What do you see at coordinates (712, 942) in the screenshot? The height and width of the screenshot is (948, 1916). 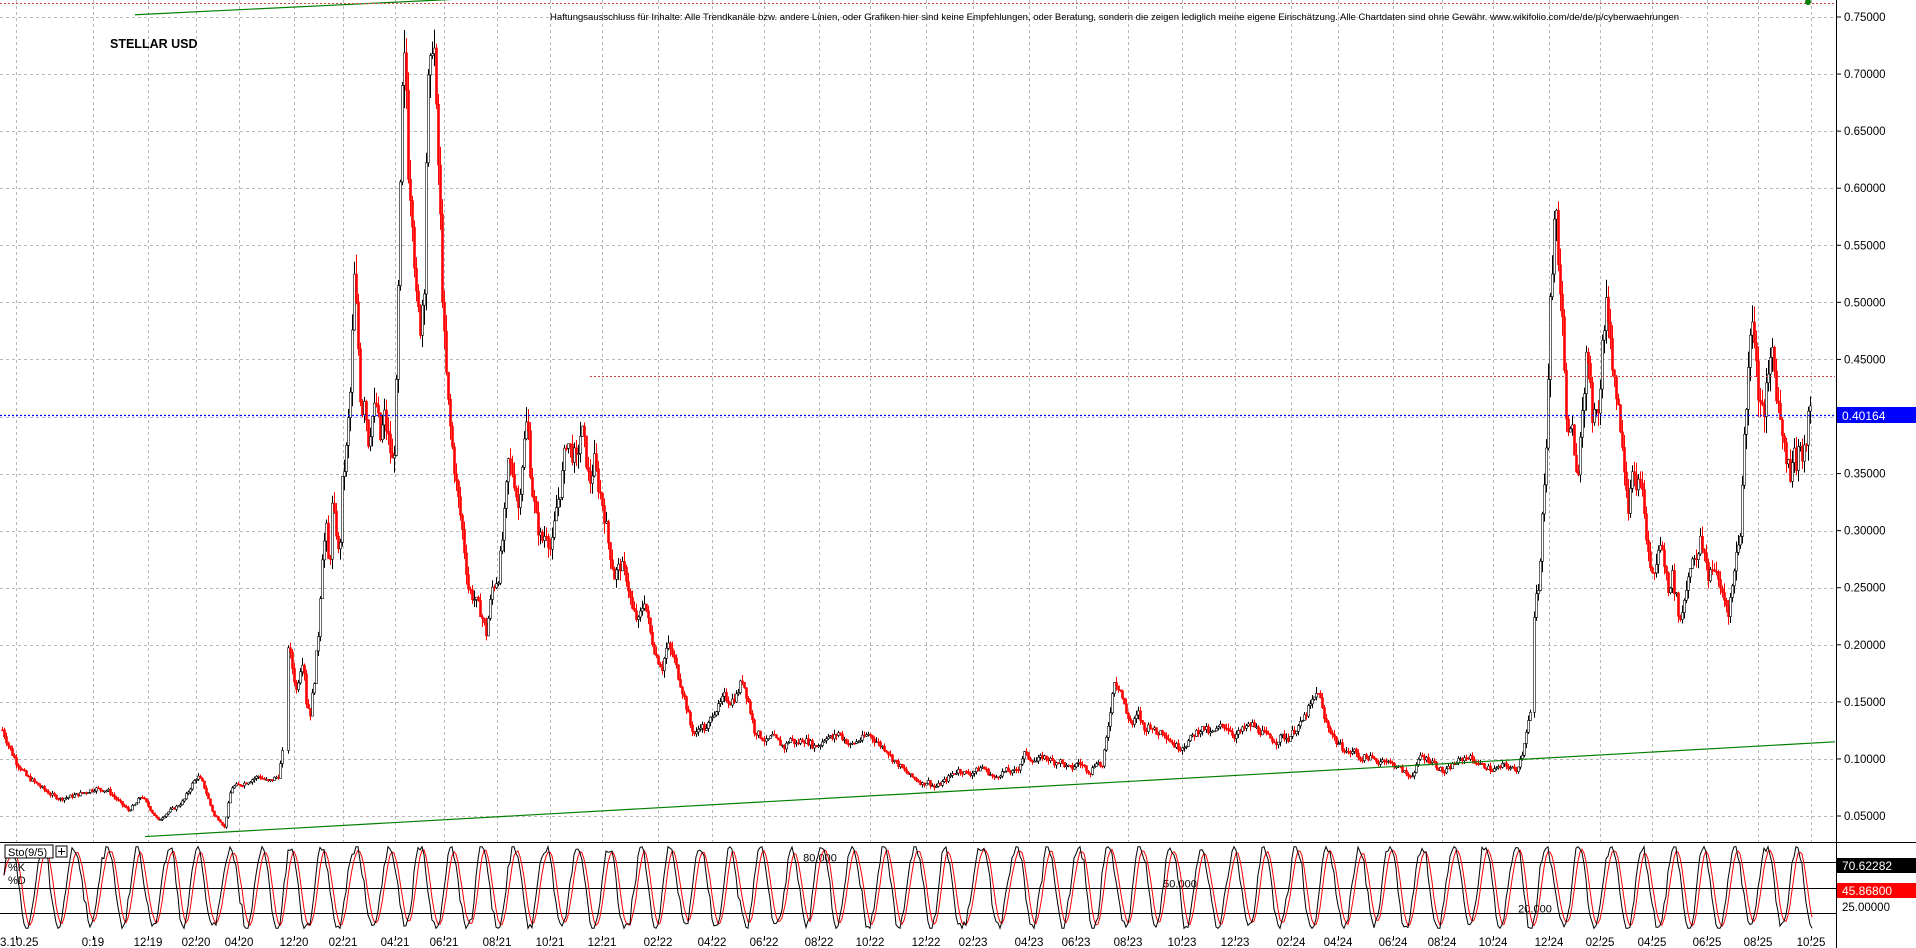 I see `x-tick-label: 04:22` at bounding box center [712, 942].